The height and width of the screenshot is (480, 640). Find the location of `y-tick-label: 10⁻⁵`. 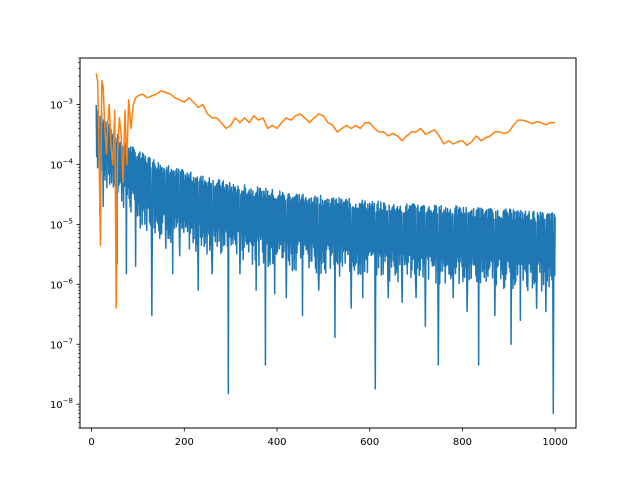

y-tick-label: 10⁻⁵ is located at coordinates (61, 224).